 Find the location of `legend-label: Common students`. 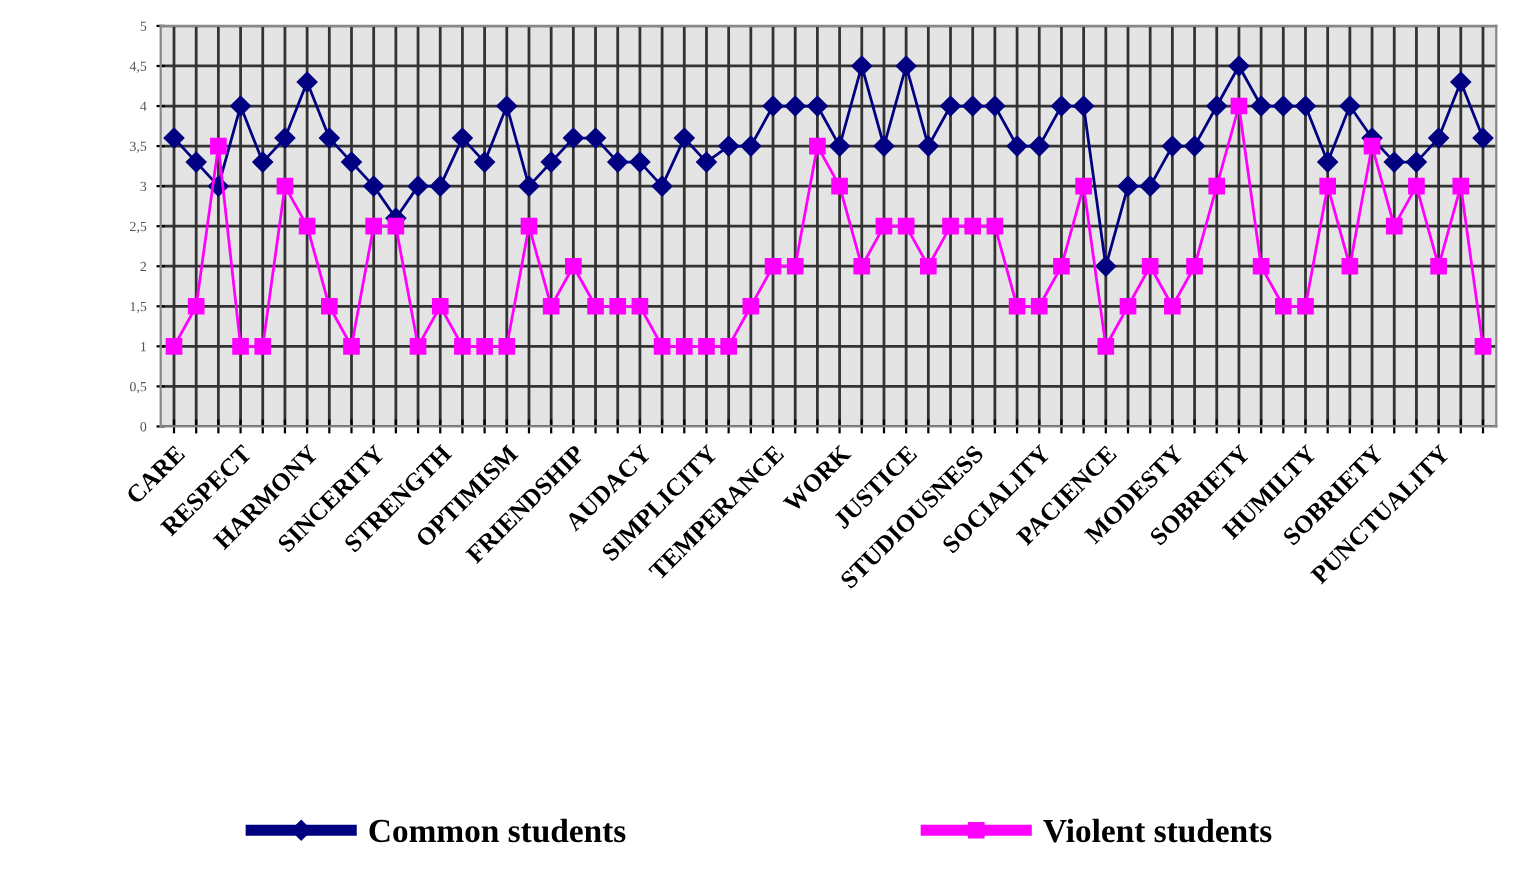

legend-label: Common students is located at coordinates (497, 830).